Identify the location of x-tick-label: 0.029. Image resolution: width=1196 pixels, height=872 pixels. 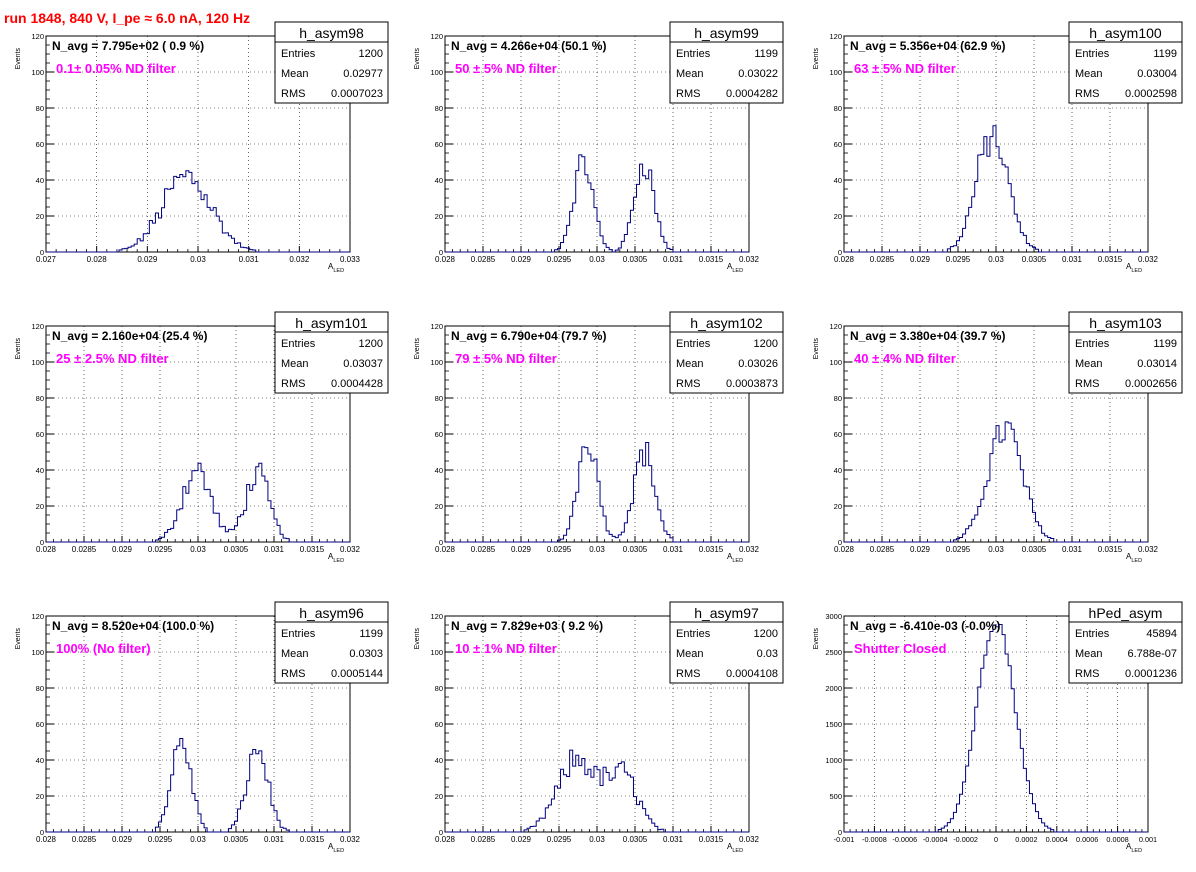
(920, 259).